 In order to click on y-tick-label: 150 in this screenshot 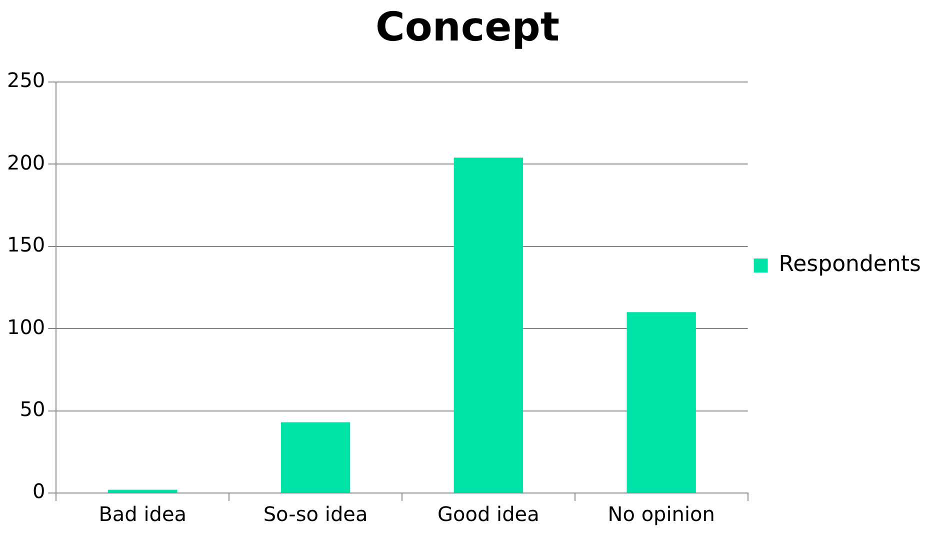, I will do `click(26, 244)`.